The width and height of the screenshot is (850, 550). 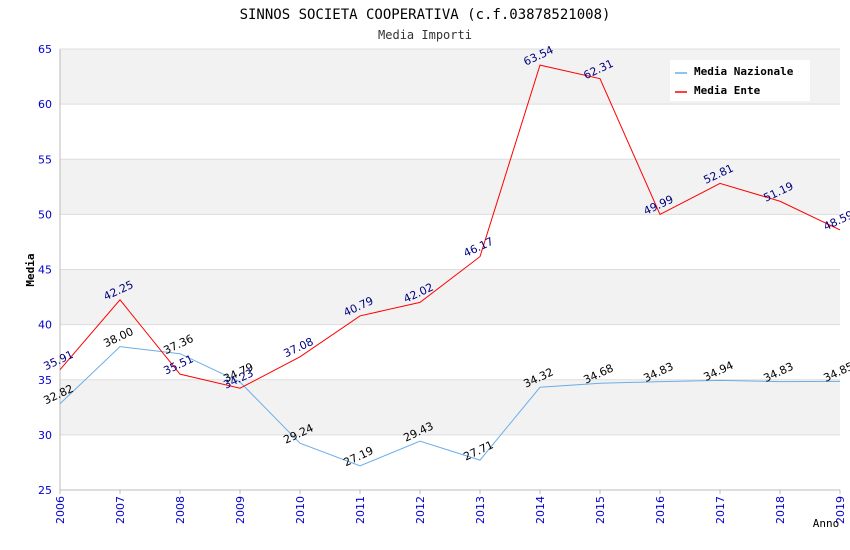 What do you see at coordinates (30, 269) in the screenshot?
I see `y-axis-title: Media` at bounding box center [30, 269].